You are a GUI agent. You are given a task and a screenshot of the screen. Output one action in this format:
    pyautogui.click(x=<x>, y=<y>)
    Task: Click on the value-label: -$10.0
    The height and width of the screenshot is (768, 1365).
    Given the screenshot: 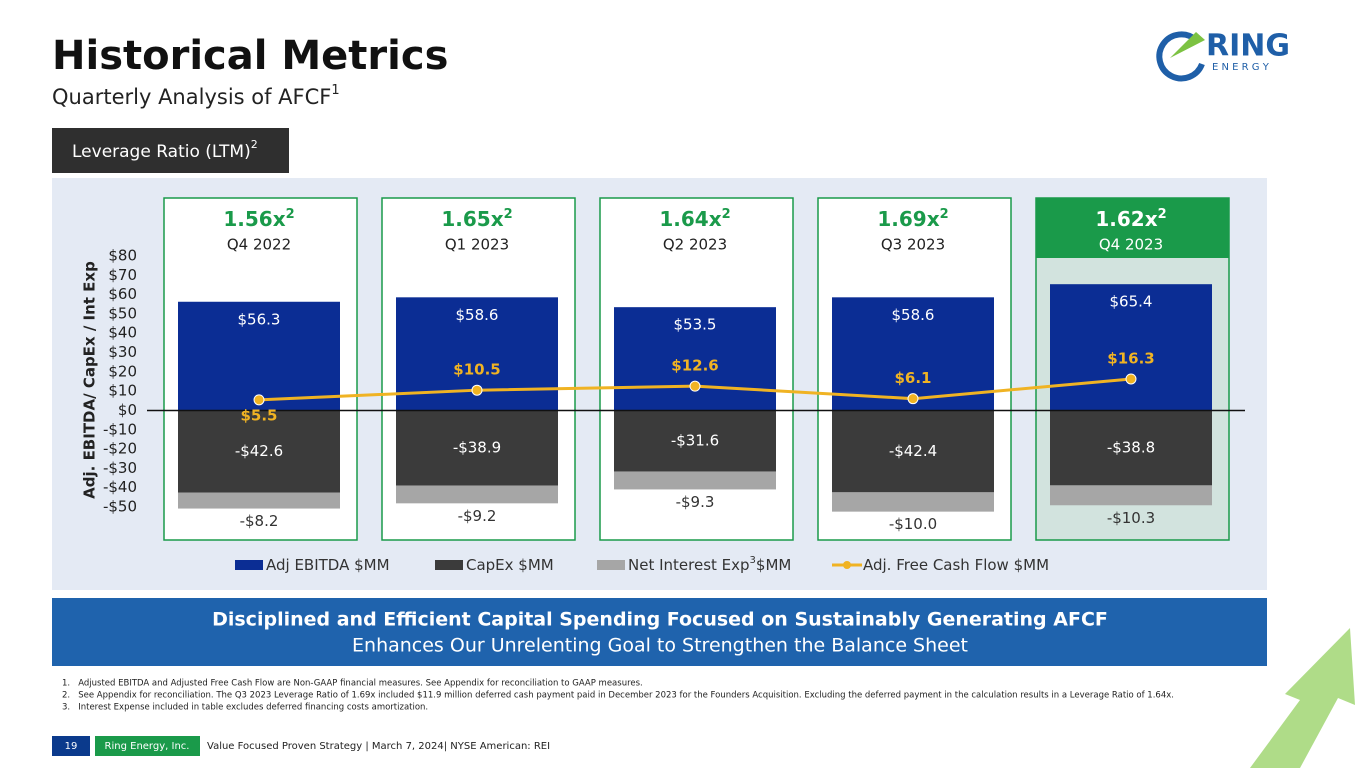 What is the action you would take?
    pyautogui.click(x=913, y=524)
    